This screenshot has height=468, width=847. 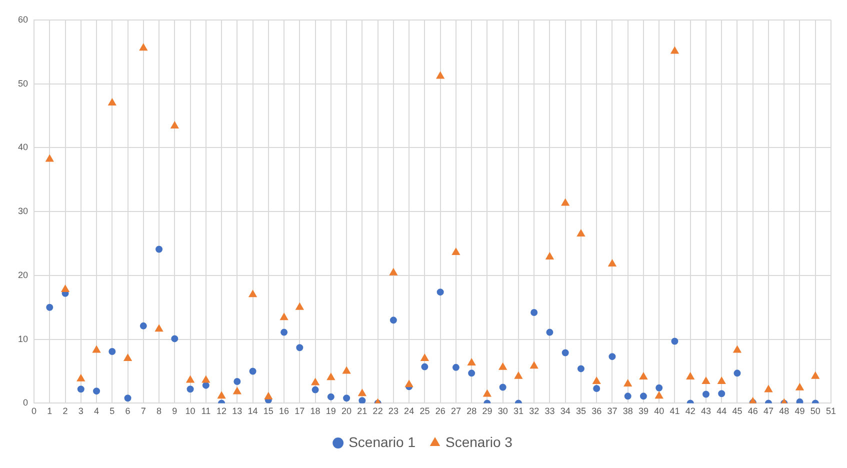 What do you see at coordinates (49, 411) in the screenshot?
I see `x-tick-label: 1` at bounding box center [49, 411].